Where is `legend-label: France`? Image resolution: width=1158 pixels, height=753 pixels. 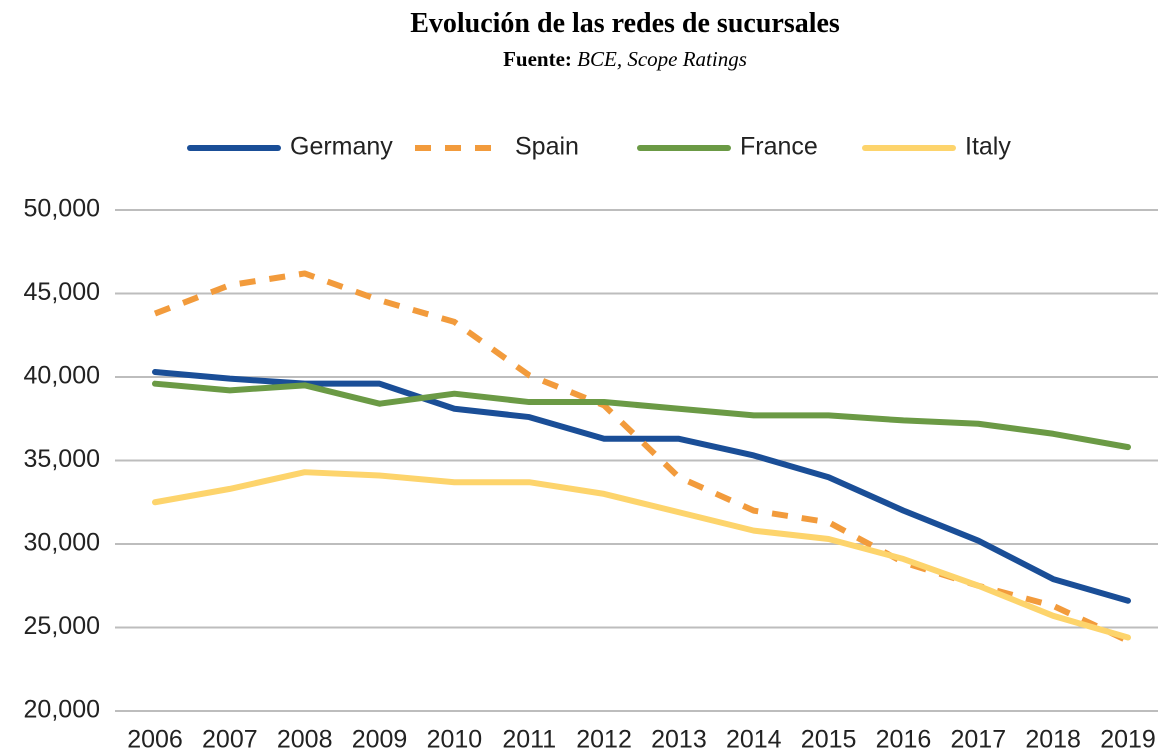 legend-label: France is located at coordinates (779, 147).